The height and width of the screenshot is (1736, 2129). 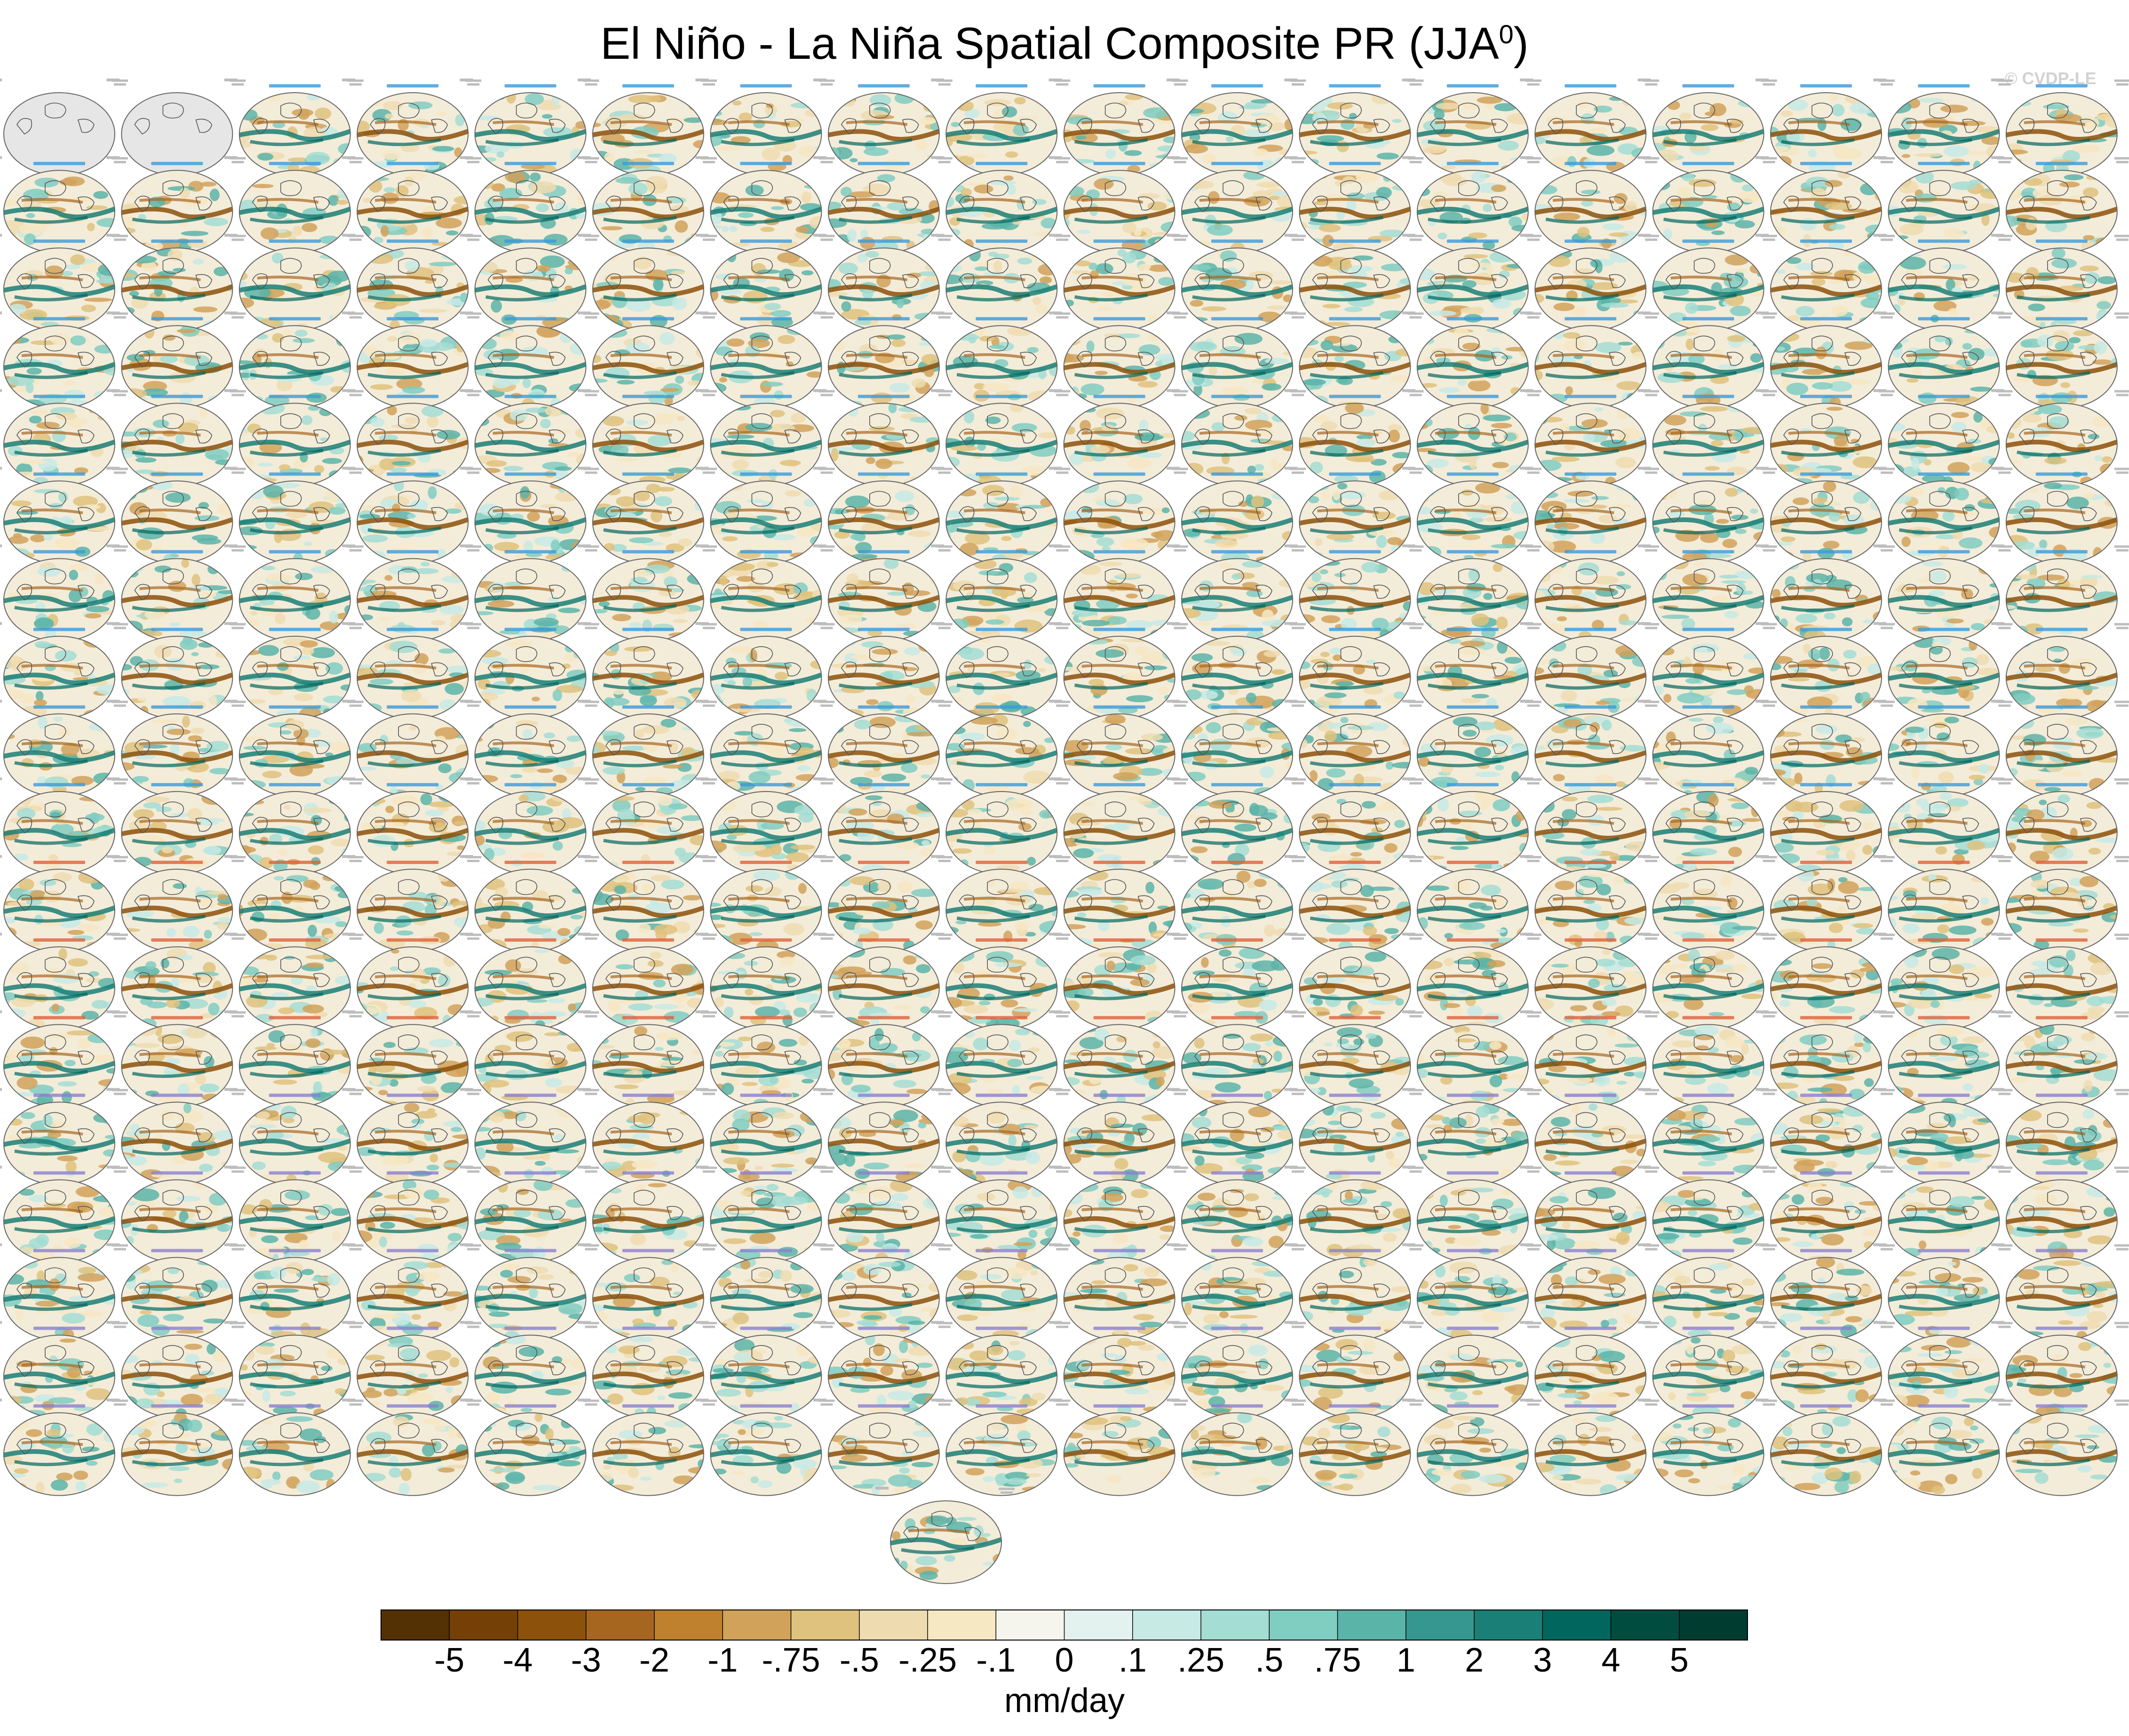 What do you see at coordinates (1269, 1657) in the screenshot?
I see `colorbar-tick-label: .5` at bounding box center [1269, 1657].